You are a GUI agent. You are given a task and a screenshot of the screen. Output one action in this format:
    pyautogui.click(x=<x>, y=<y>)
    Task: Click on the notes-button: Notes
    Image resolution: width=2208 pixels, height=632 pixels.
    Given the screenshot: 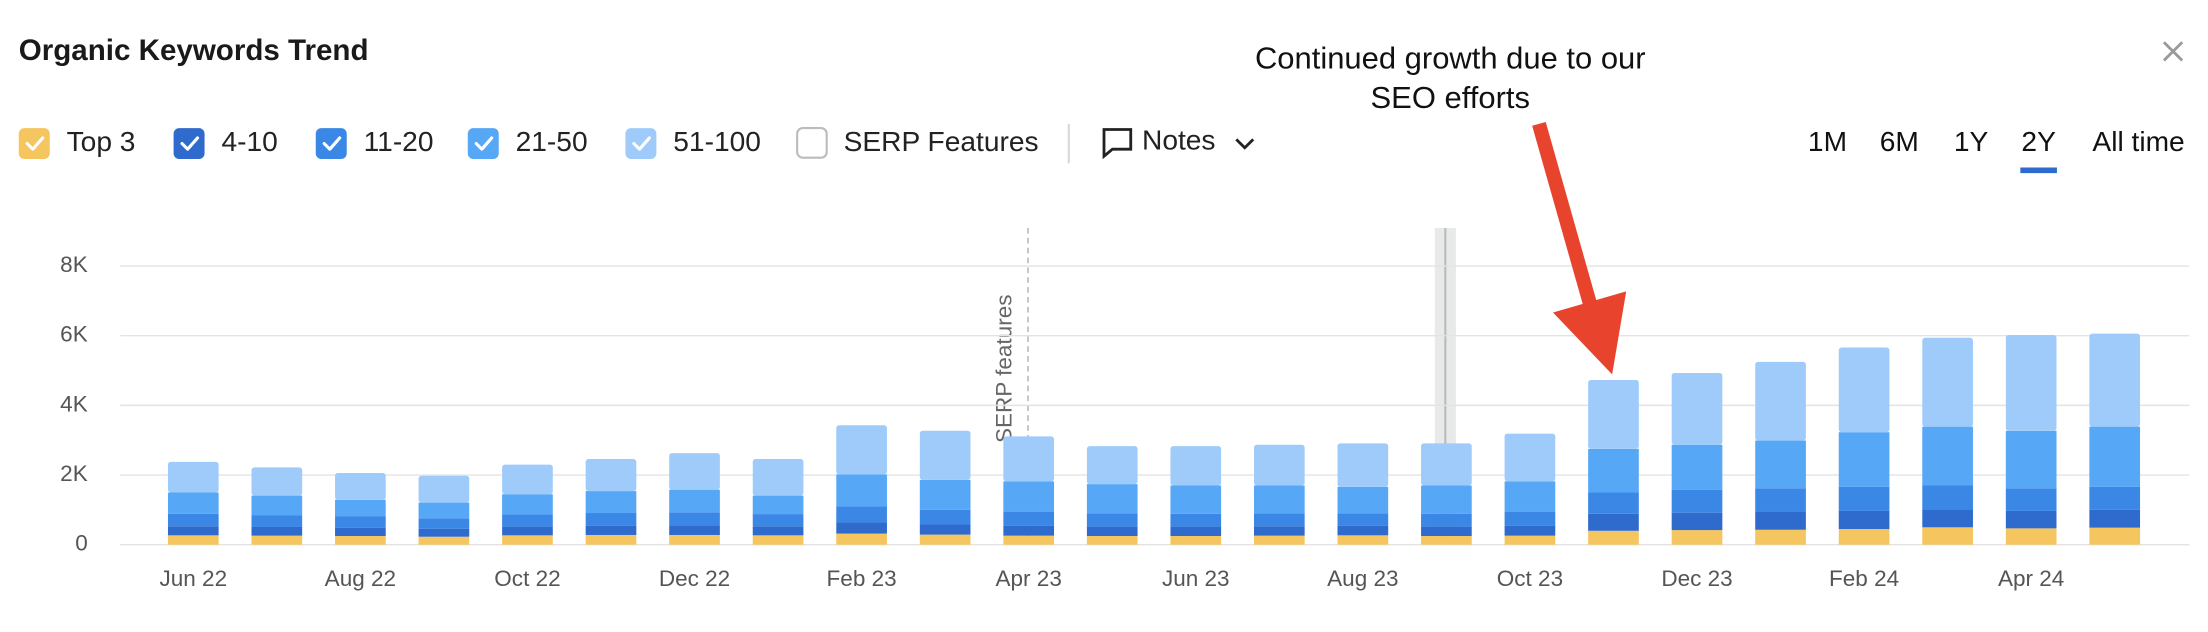 What is the action you would take?
    pyautogui.click(x=1178, y=142)
    